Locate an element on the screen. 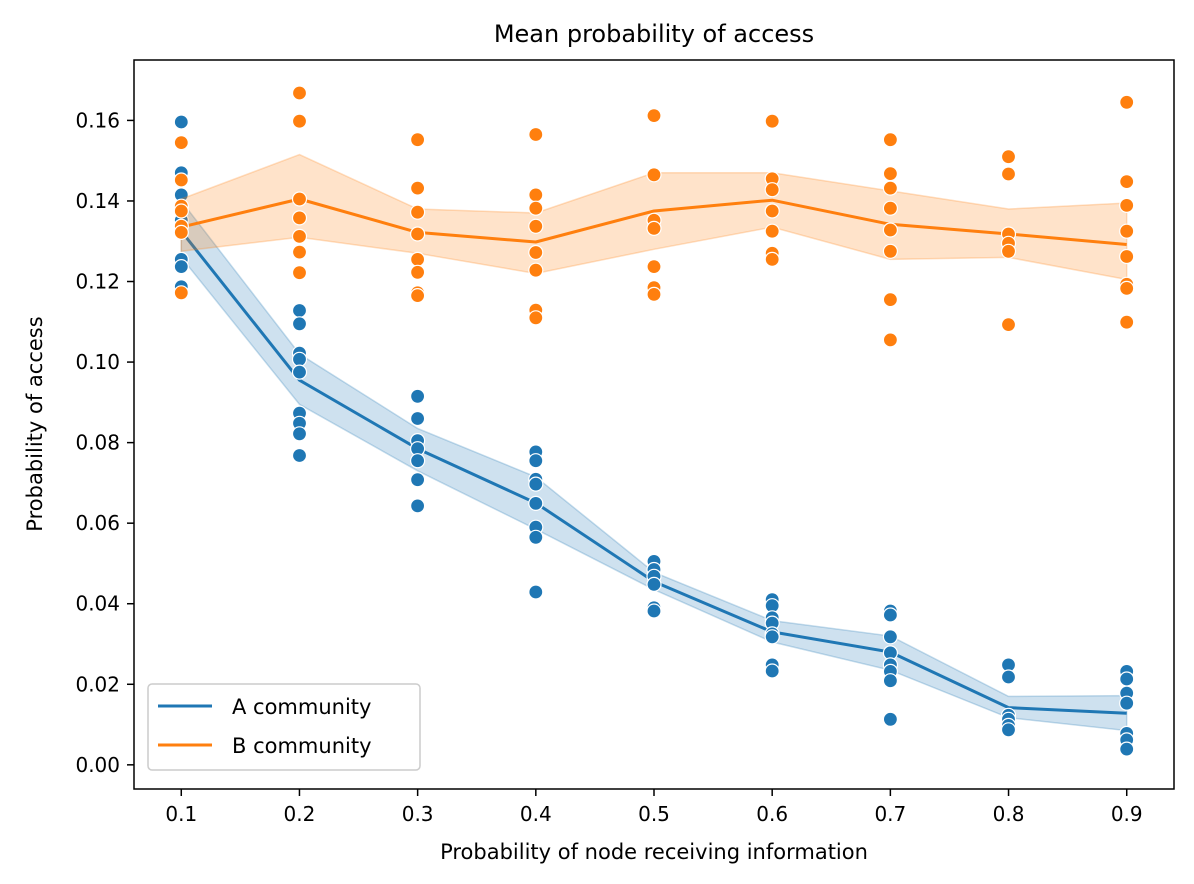 Image resolution: width=1194 pixels, height=884 pixels. y-tick-label: 0.16 is located at coordinates (97, 120).